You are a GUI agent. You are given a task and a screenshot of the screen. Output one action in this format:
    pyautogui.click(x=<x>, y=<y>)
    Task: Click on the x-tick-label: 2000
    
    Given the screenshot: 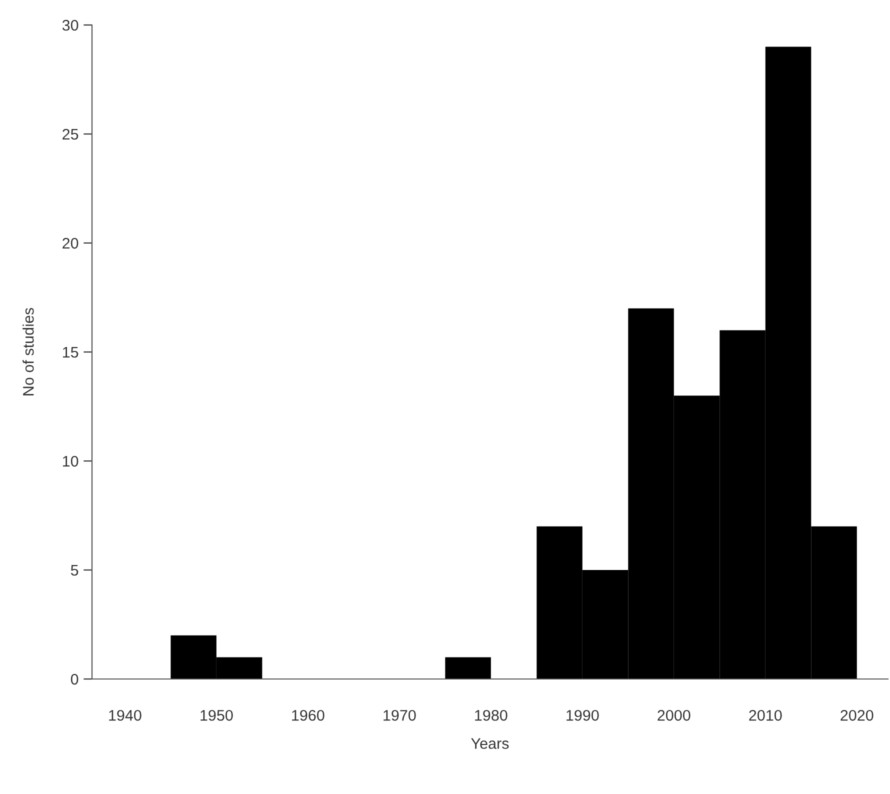 What is the action you would take?
    pyautogui.click(x=674, y=715)
    